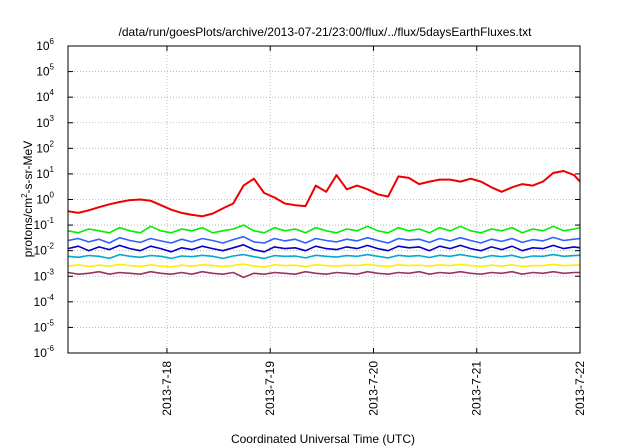 The image size is (640, 448). What do you see at coordinates (24, 195) in the screenshot?
I see `y-axis-label-sup: 2` at bounding box center [24, 195].